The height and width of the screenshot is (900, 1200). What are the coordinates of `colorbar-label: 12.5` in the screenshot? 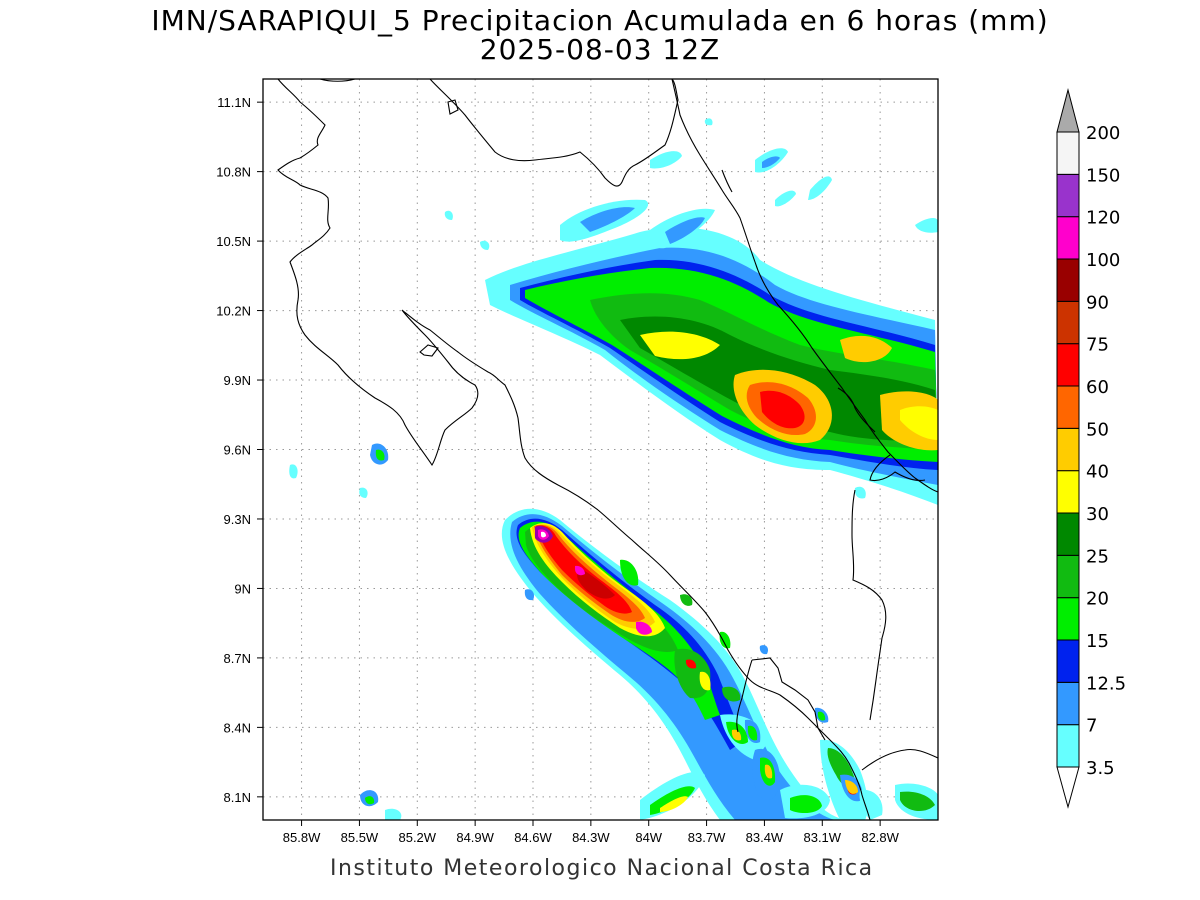 It's located at (1106, 683).